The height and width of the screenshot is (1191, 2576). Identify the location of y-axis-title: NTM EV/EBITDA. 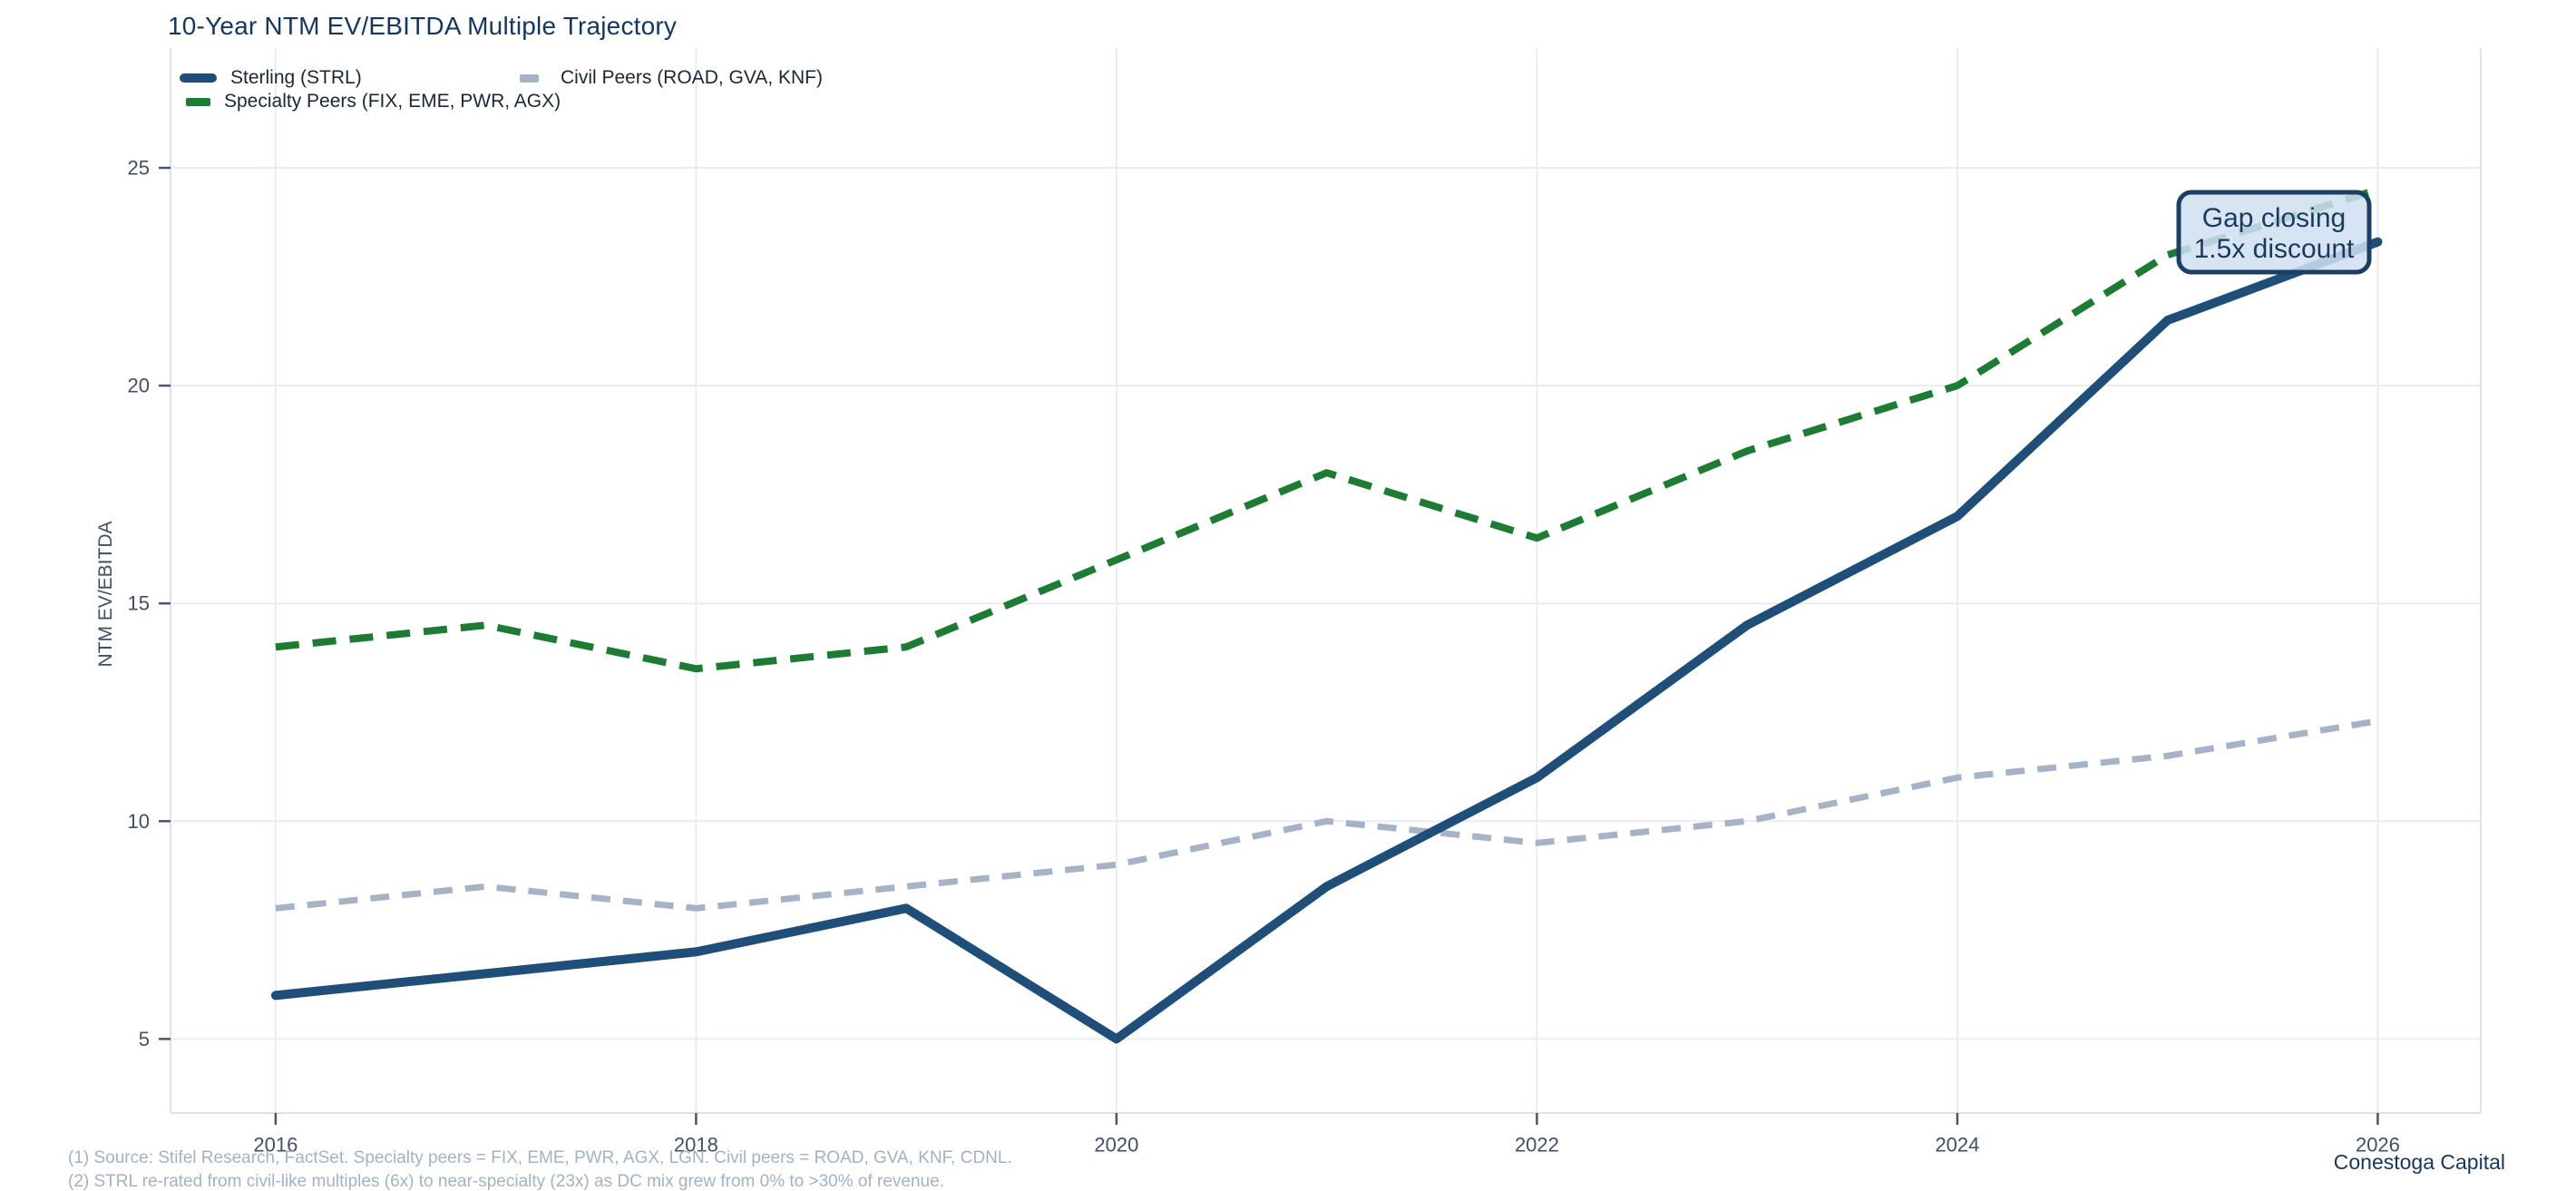
(105, 594).